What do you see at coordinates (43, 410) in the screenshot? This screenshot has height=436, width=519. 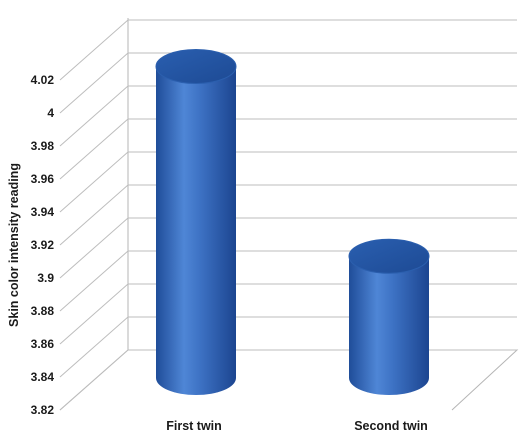 I see `y-tick-label: 3.82` at bounding box center [43, 410].